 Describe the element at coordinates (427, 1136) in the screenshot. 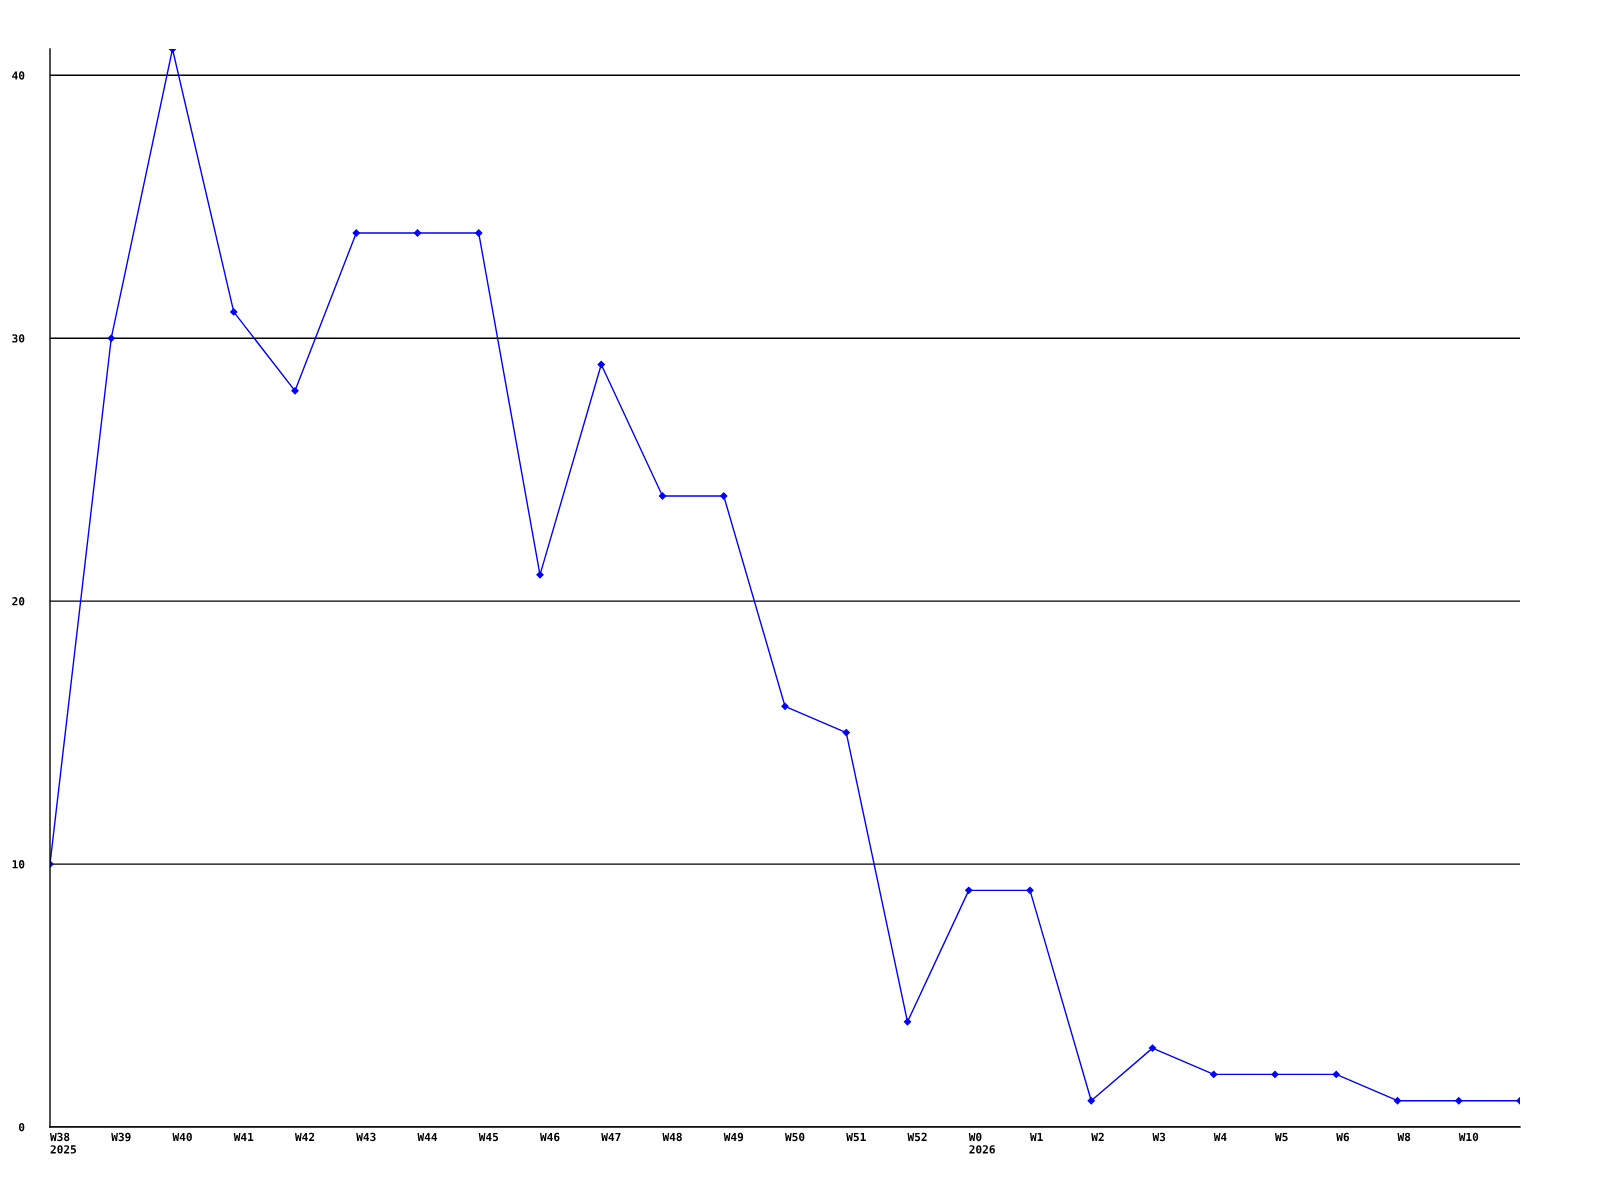

I see `x-tick-label: W44` at that location.